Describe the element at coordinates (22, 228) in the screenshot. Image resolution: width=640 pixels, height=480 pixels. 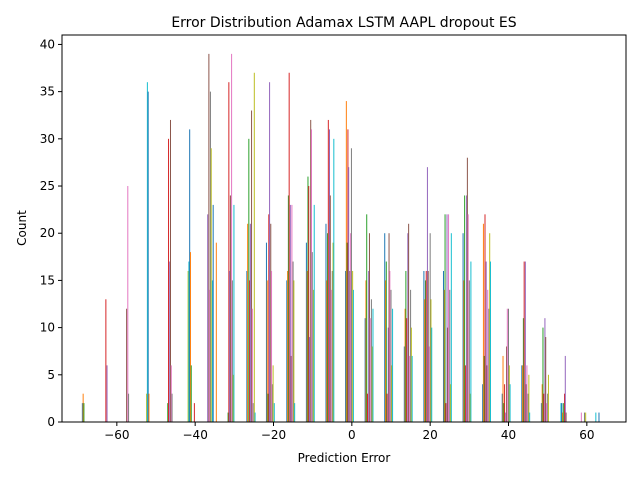
I see `y-axis-label: Count` at that location.